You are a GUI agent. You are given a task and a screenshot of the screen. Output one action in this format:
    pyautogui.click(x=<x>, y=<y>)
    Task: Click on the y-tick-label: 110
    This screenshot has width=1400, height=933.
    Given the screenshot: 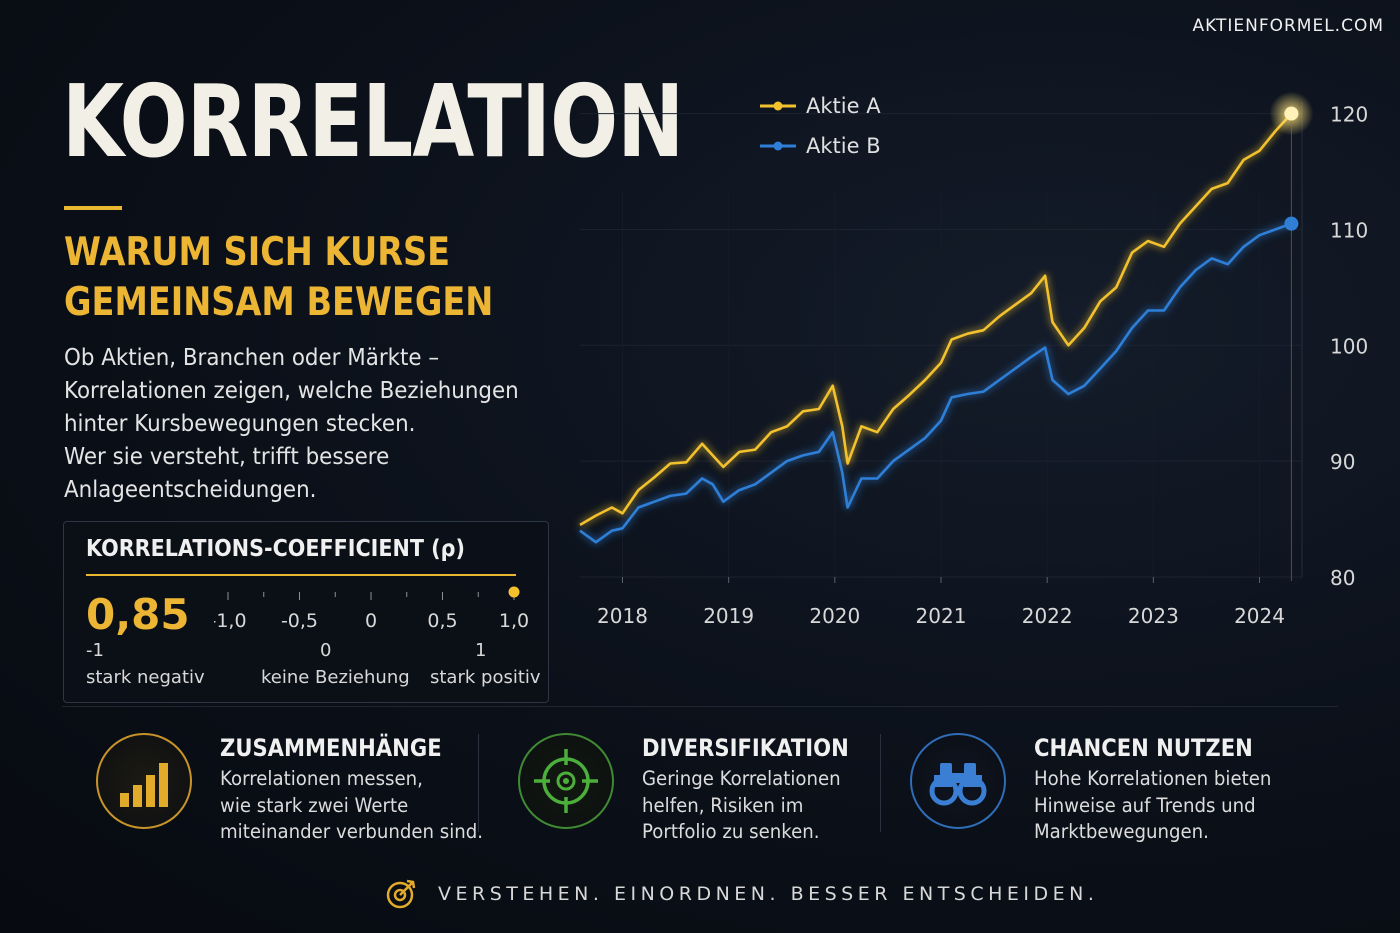 What is the action you would take?
    pyautogui.click(x=1349, y=230)
    